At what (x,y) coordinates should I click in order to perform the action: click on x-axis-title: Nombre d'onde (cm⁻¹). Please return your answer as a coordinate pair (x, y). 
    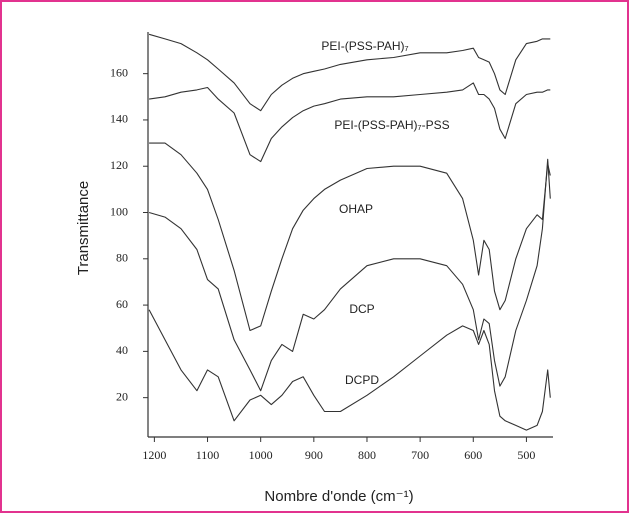
    Looking at the image, I should click on (338, 496).